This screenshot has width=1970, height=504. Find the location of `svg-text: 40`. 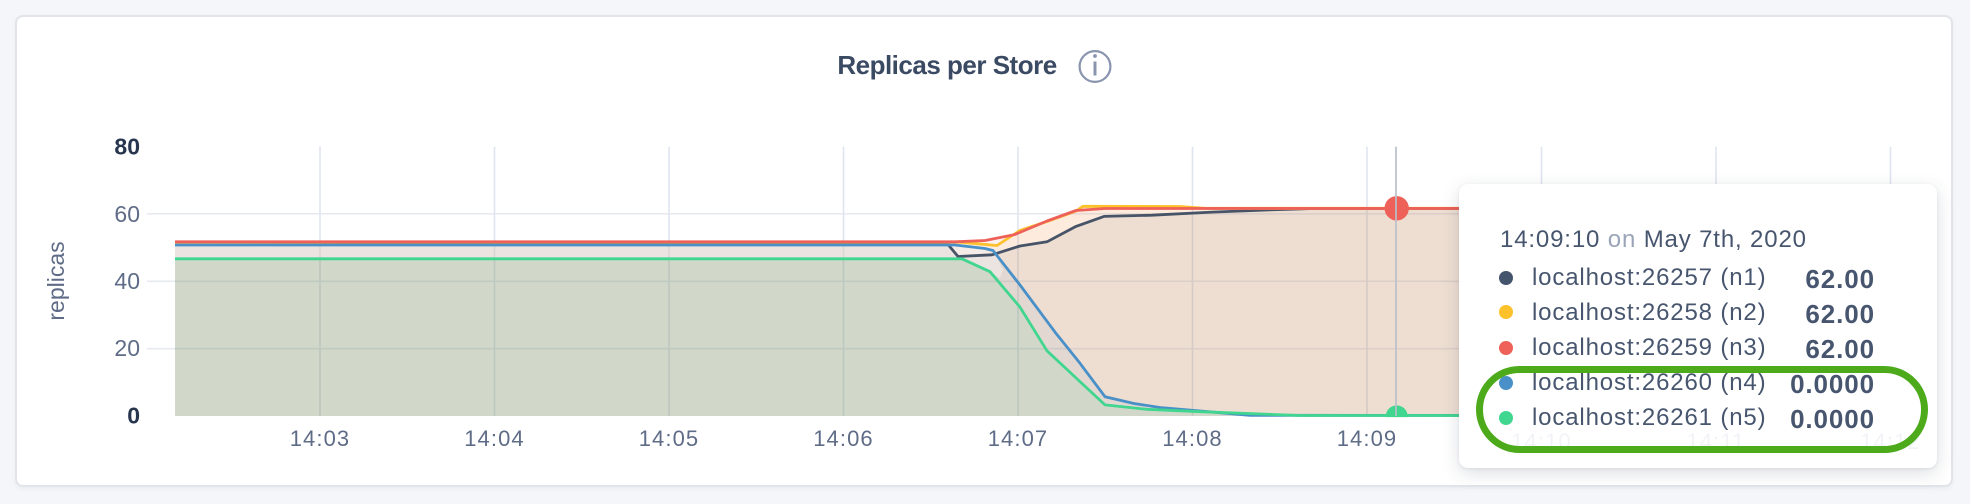

svg-text: 40 is located at coordinates (127, 281).